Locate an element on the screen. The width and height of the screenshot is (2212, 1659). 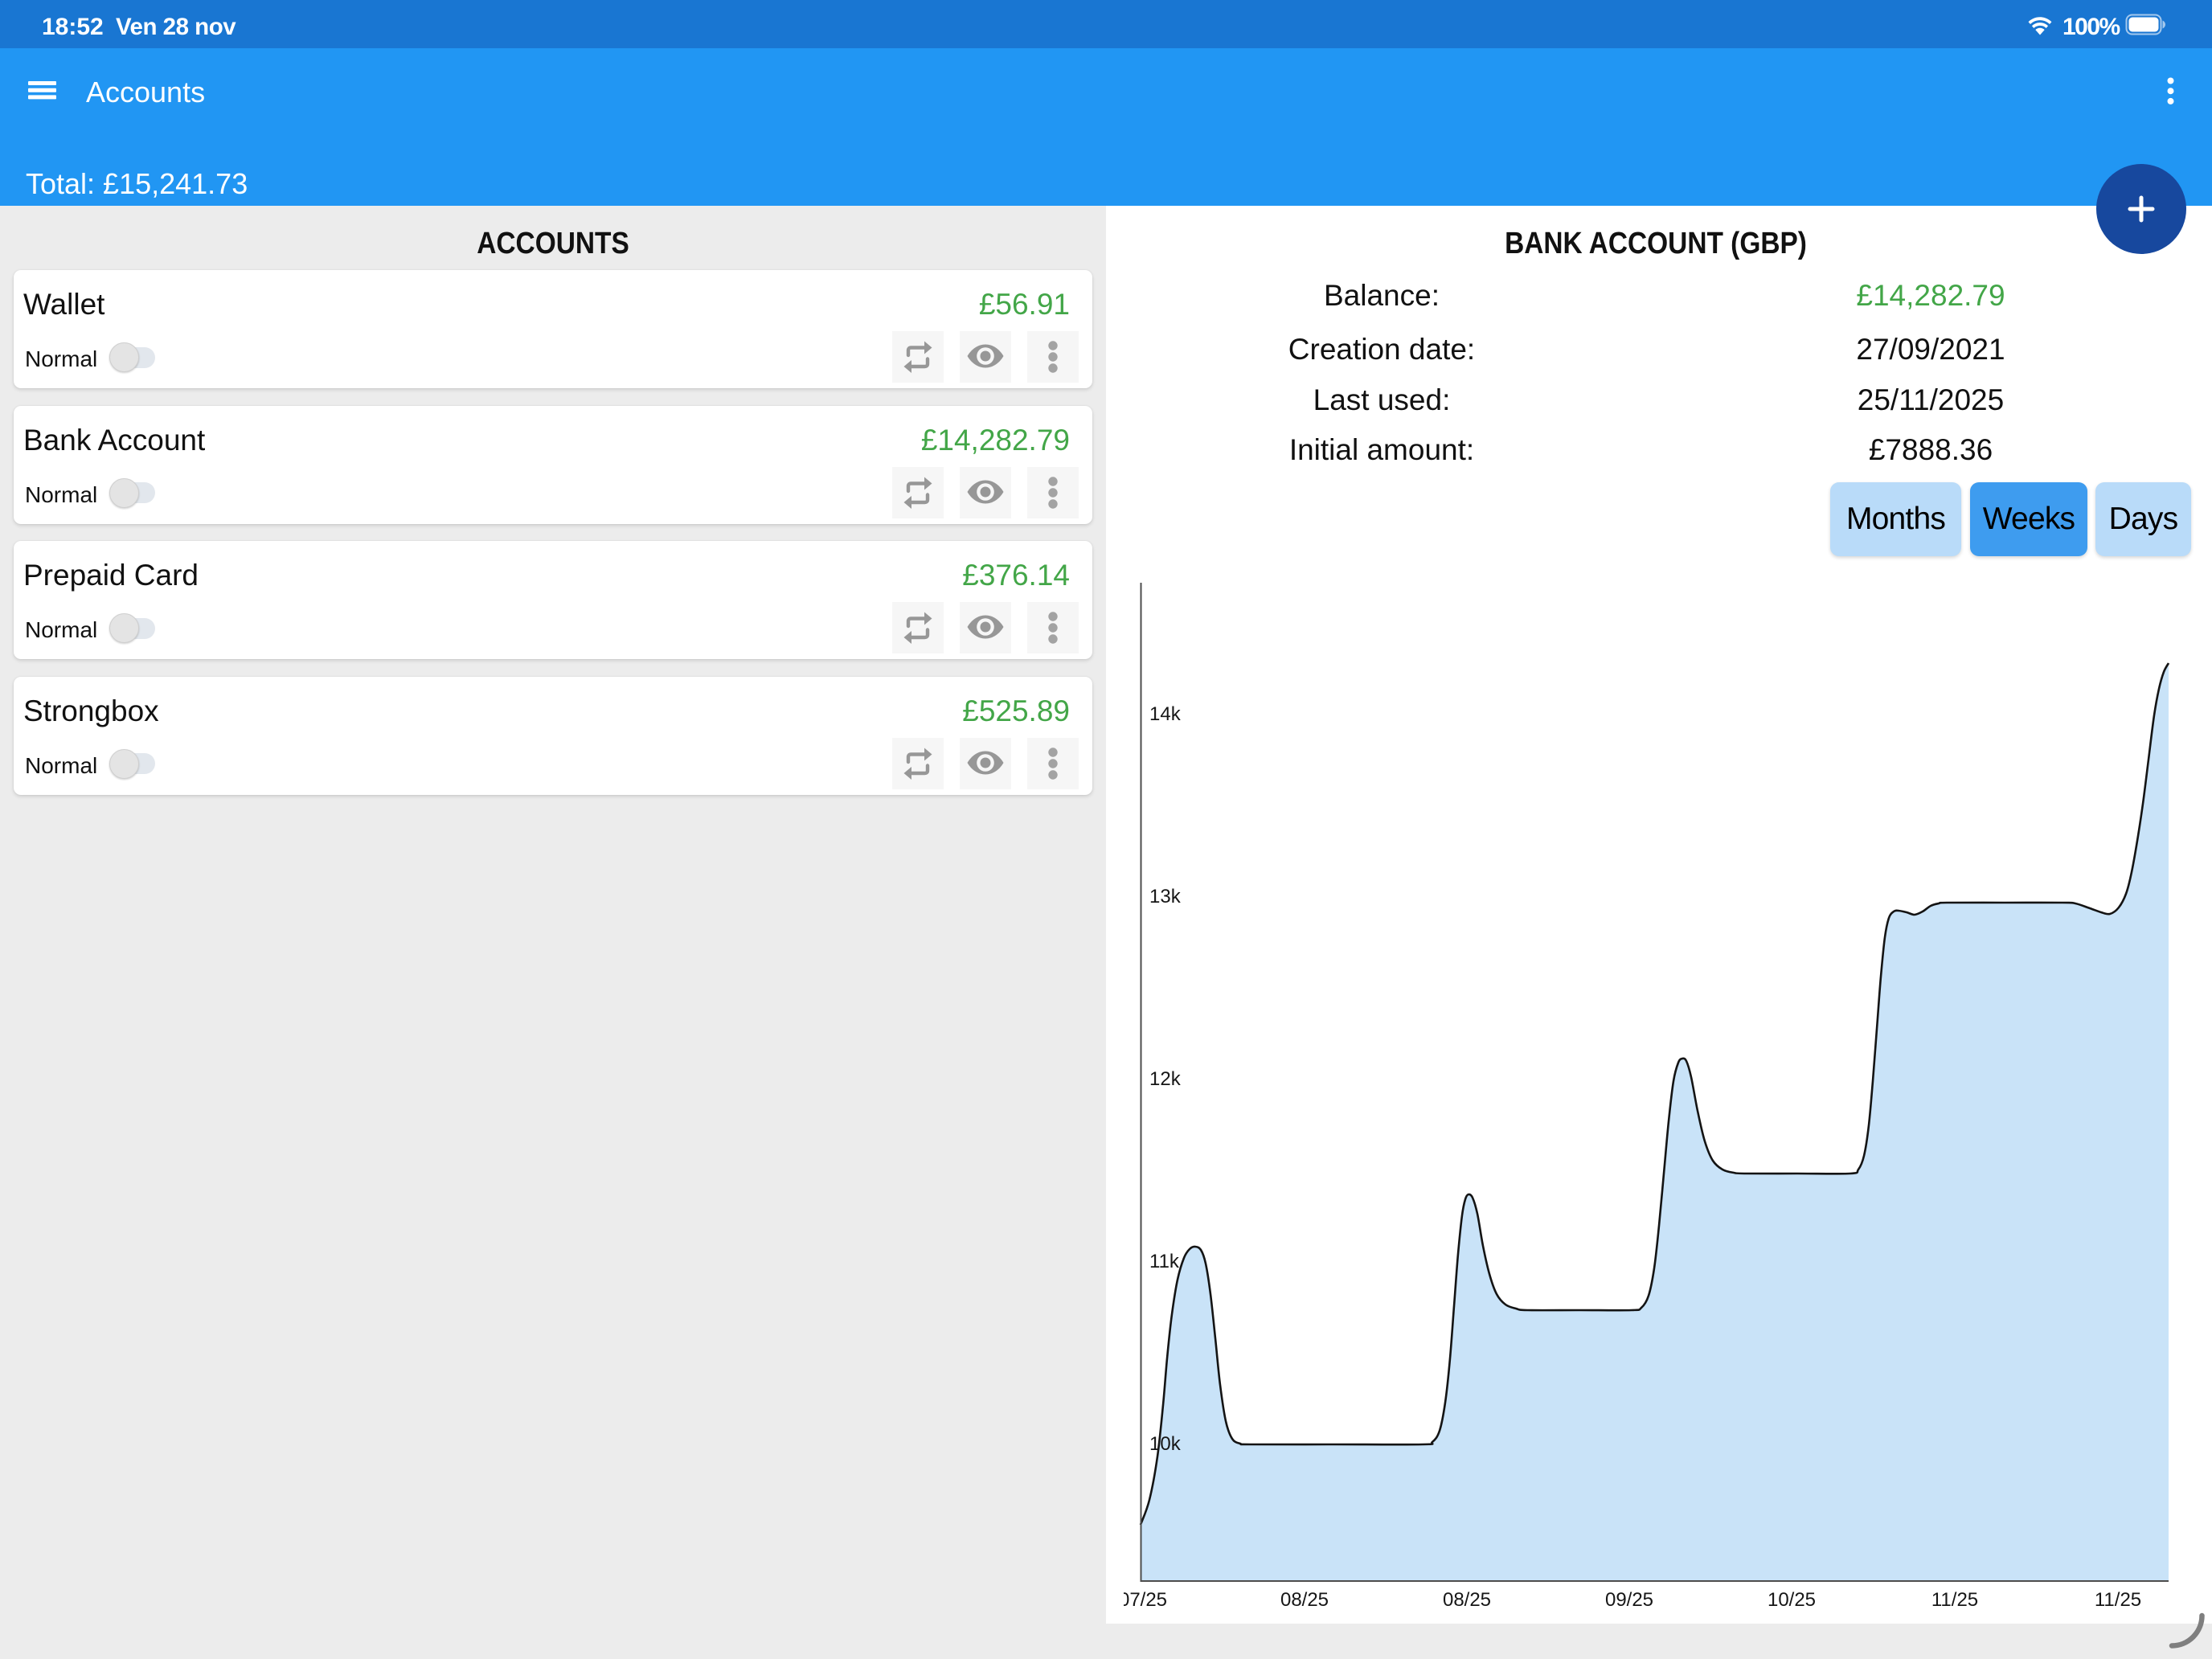
svg-text: 13k is located at coordinates (1165, 896).